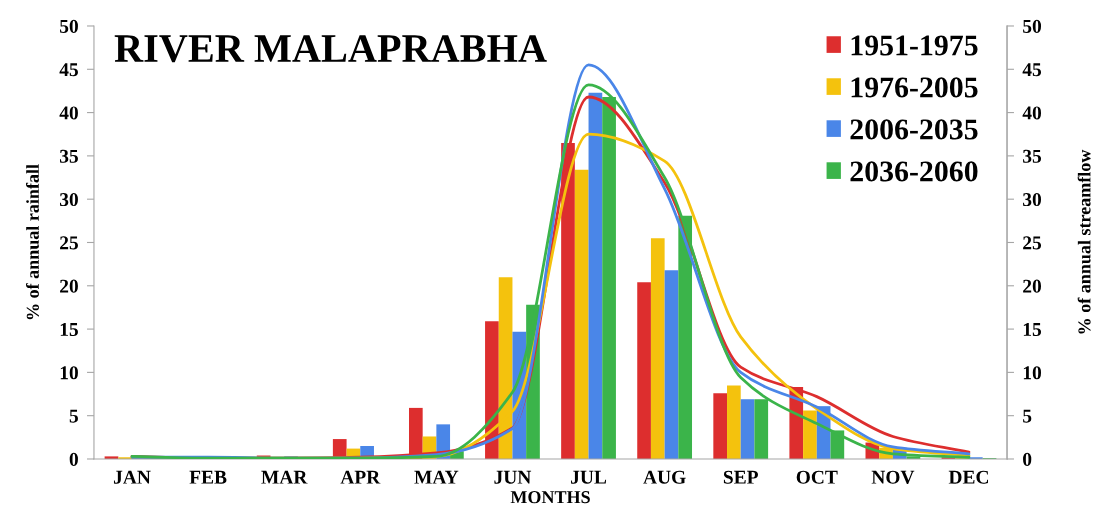 This screenshot has width=1112, height=526. What do you see at coordinates (1032, 243) in the screenshot?
I see `y2-tick-label: 25` at bounding box center [1032, 243].